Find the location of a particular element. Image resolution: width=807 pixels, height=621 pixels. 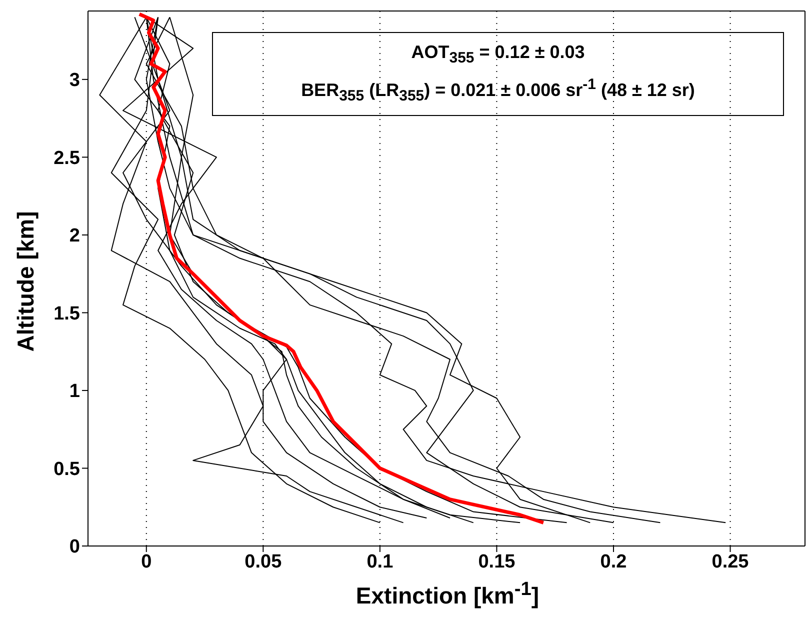

x-tick-label: 0.1 is located at coordinates (380, 561).